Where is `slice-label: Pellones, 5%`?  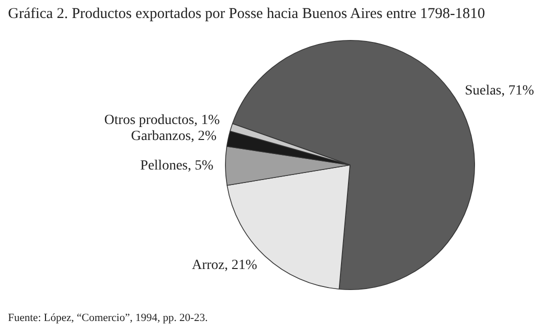 slice-label: Pellones, 5% is located at coordinates (177, 166).